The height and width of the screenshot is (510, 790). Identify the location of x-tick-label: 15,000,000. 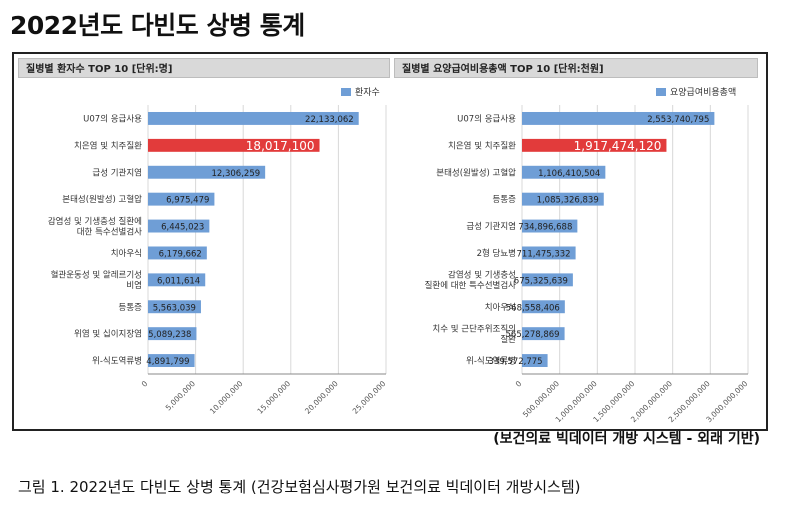
(273, 397).